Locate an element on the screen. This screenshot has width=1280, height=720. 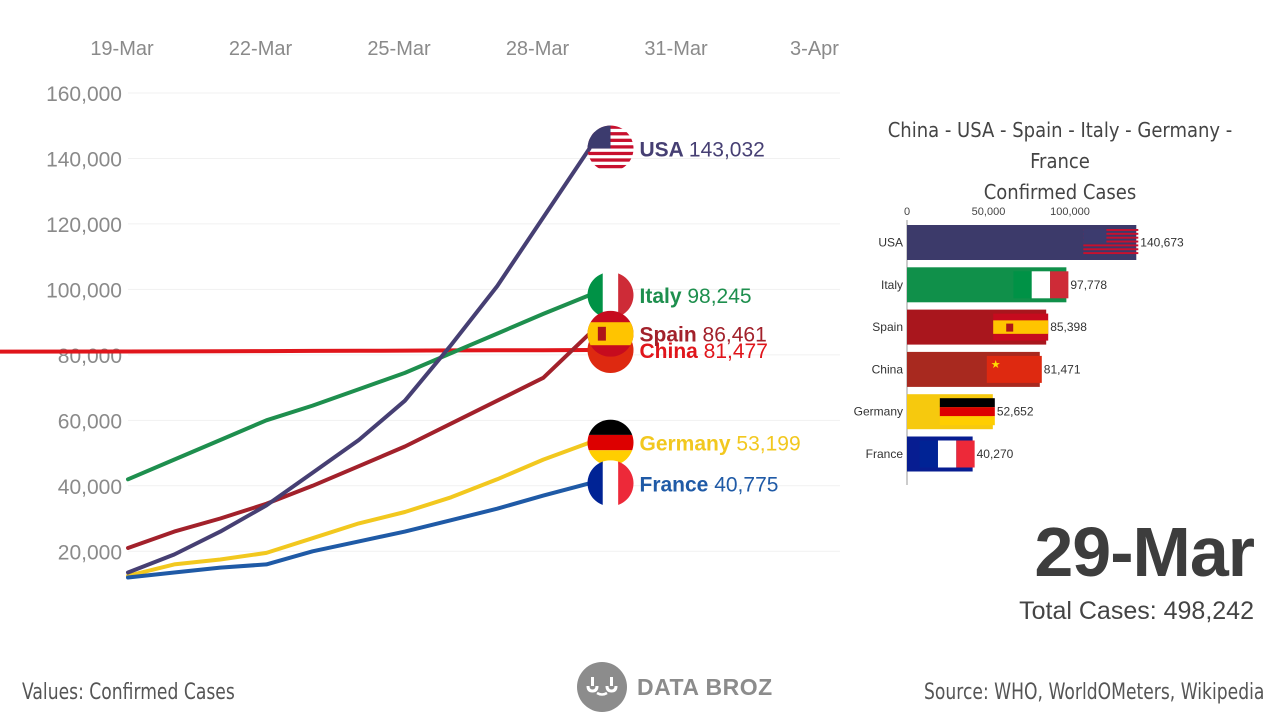
series-name: France is located at coordinates (677, 484).